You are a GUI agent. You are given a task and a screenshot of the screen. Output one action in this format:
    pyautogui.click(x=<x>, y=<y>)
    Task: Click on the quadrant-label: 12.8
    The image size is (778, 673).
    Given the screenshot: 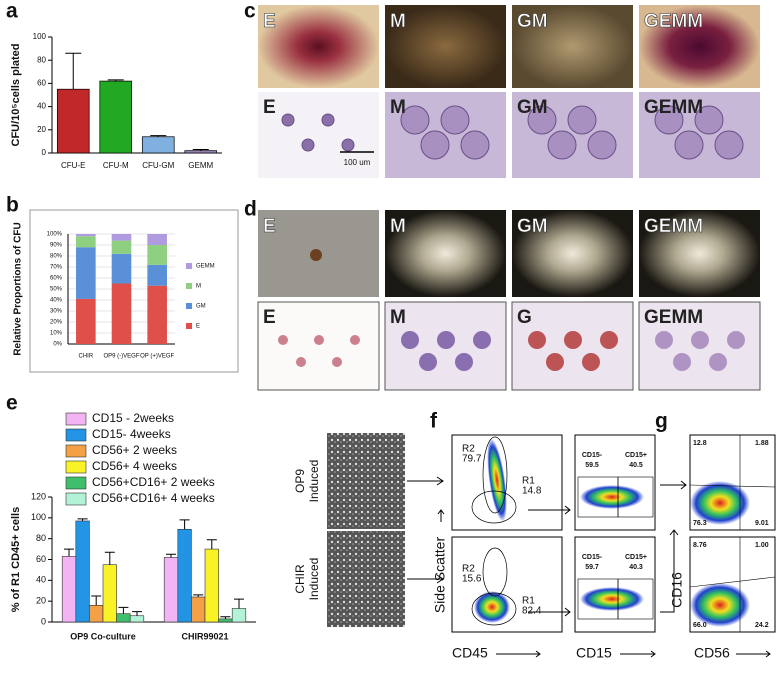 What is the action you would take?
    pyautogui.click(x=700, y=443)
    